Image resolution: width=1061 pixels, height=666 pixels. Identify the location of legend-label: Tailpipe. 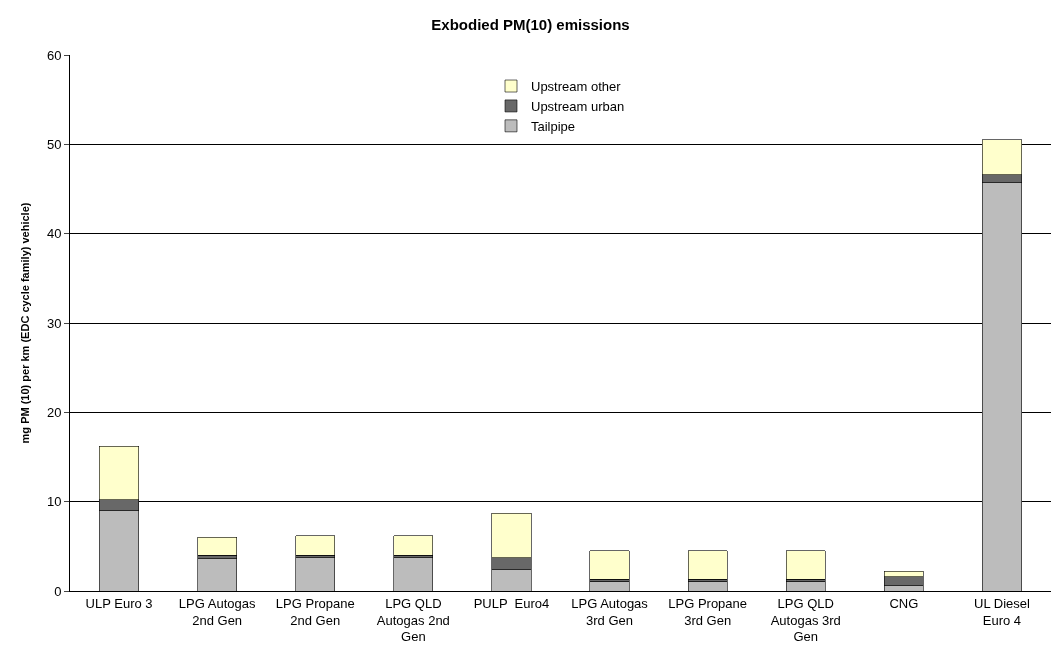
(553, 126).